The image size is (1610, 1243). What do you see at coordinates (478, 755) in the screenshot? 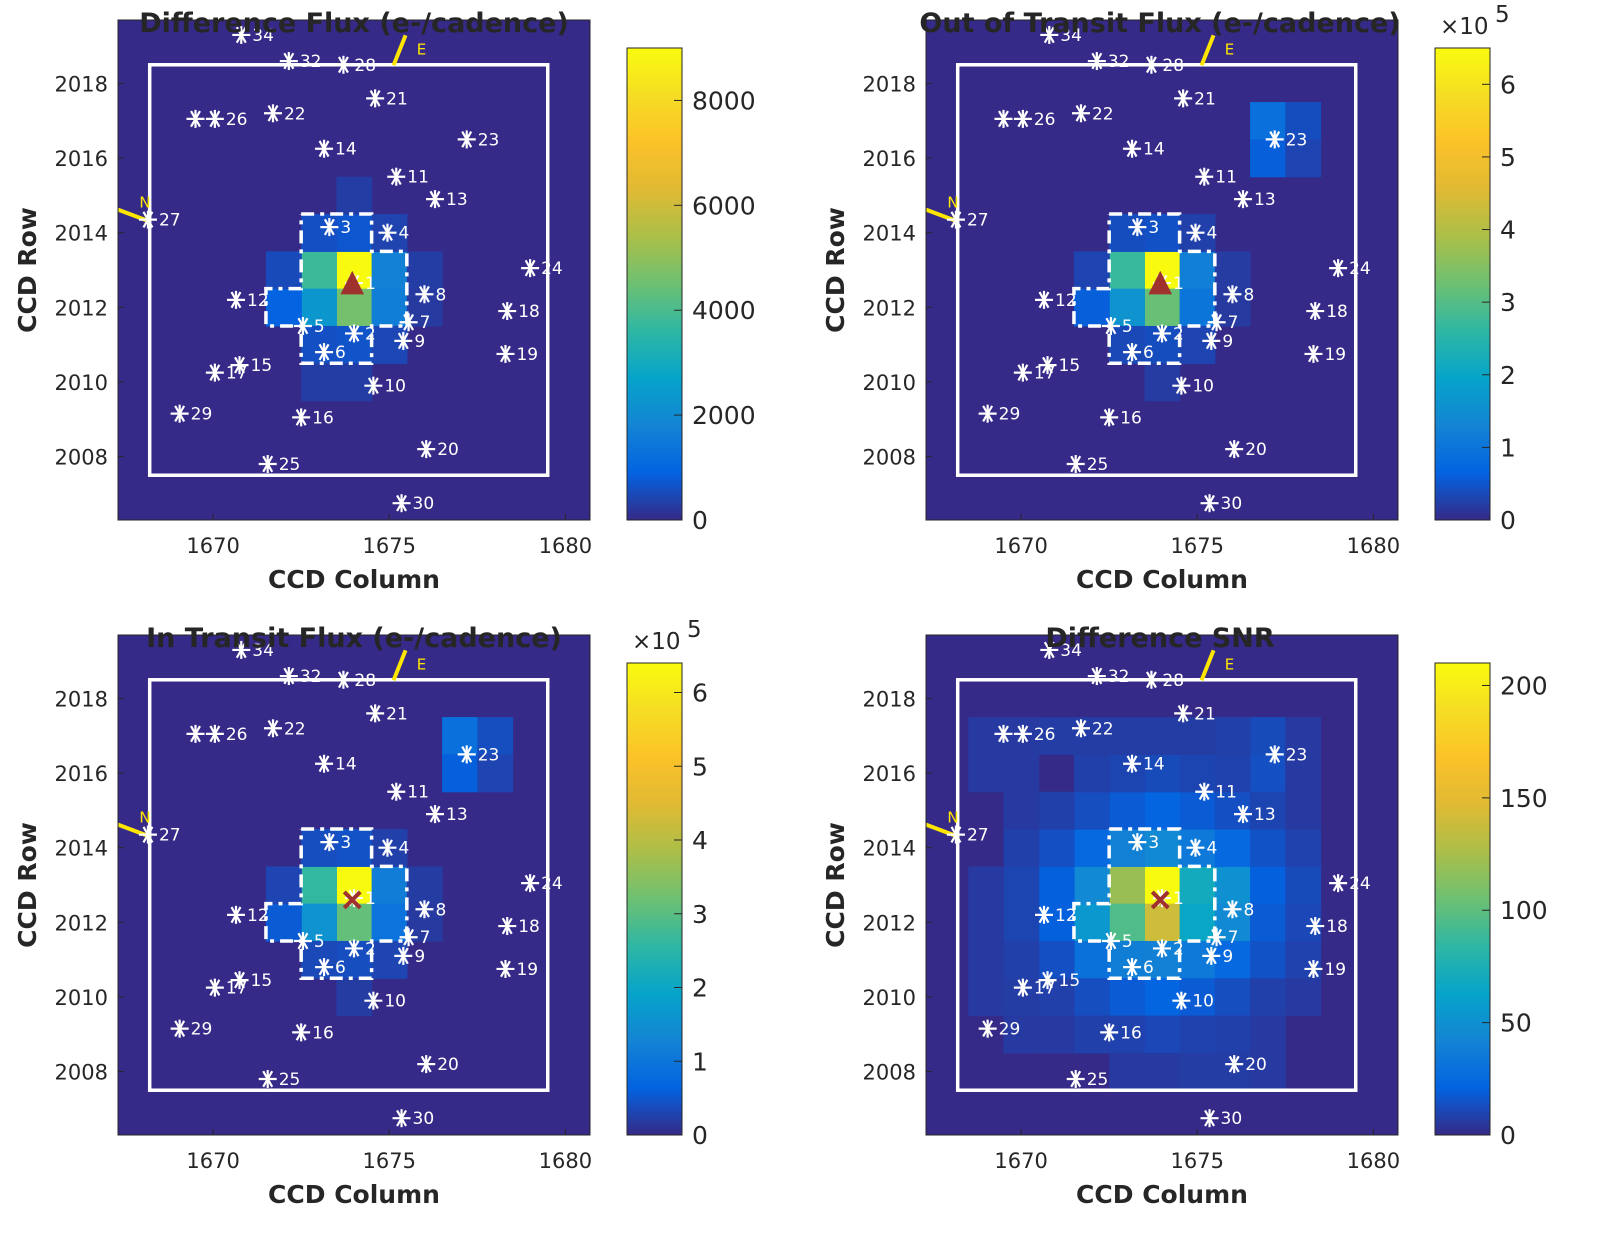
I see `star-marker: 23` at bounding box center [478, 755].